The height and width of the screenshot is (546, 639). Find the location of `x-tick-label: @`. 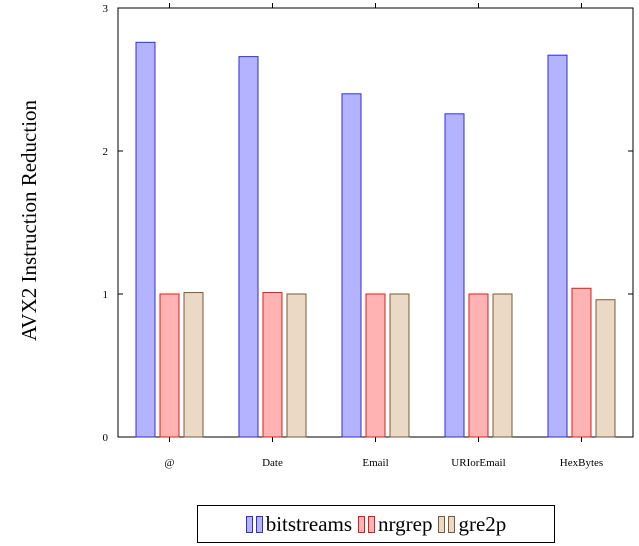

x-tick-label: @ is located at coordinates (169, 463).